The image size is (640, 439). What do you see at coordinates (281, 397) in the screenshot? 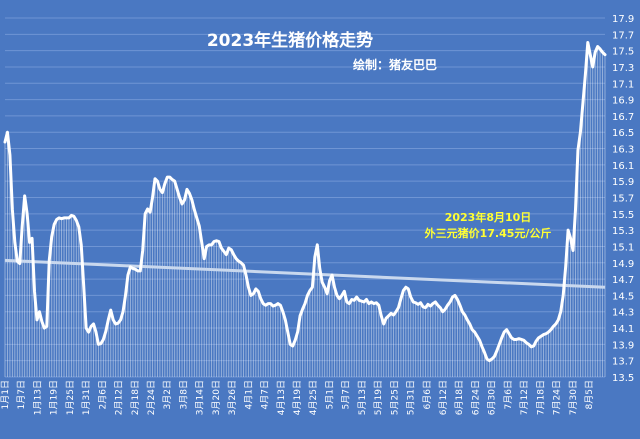
I see `x-tick-label: 4月13日` at bounding box center [281, 397].